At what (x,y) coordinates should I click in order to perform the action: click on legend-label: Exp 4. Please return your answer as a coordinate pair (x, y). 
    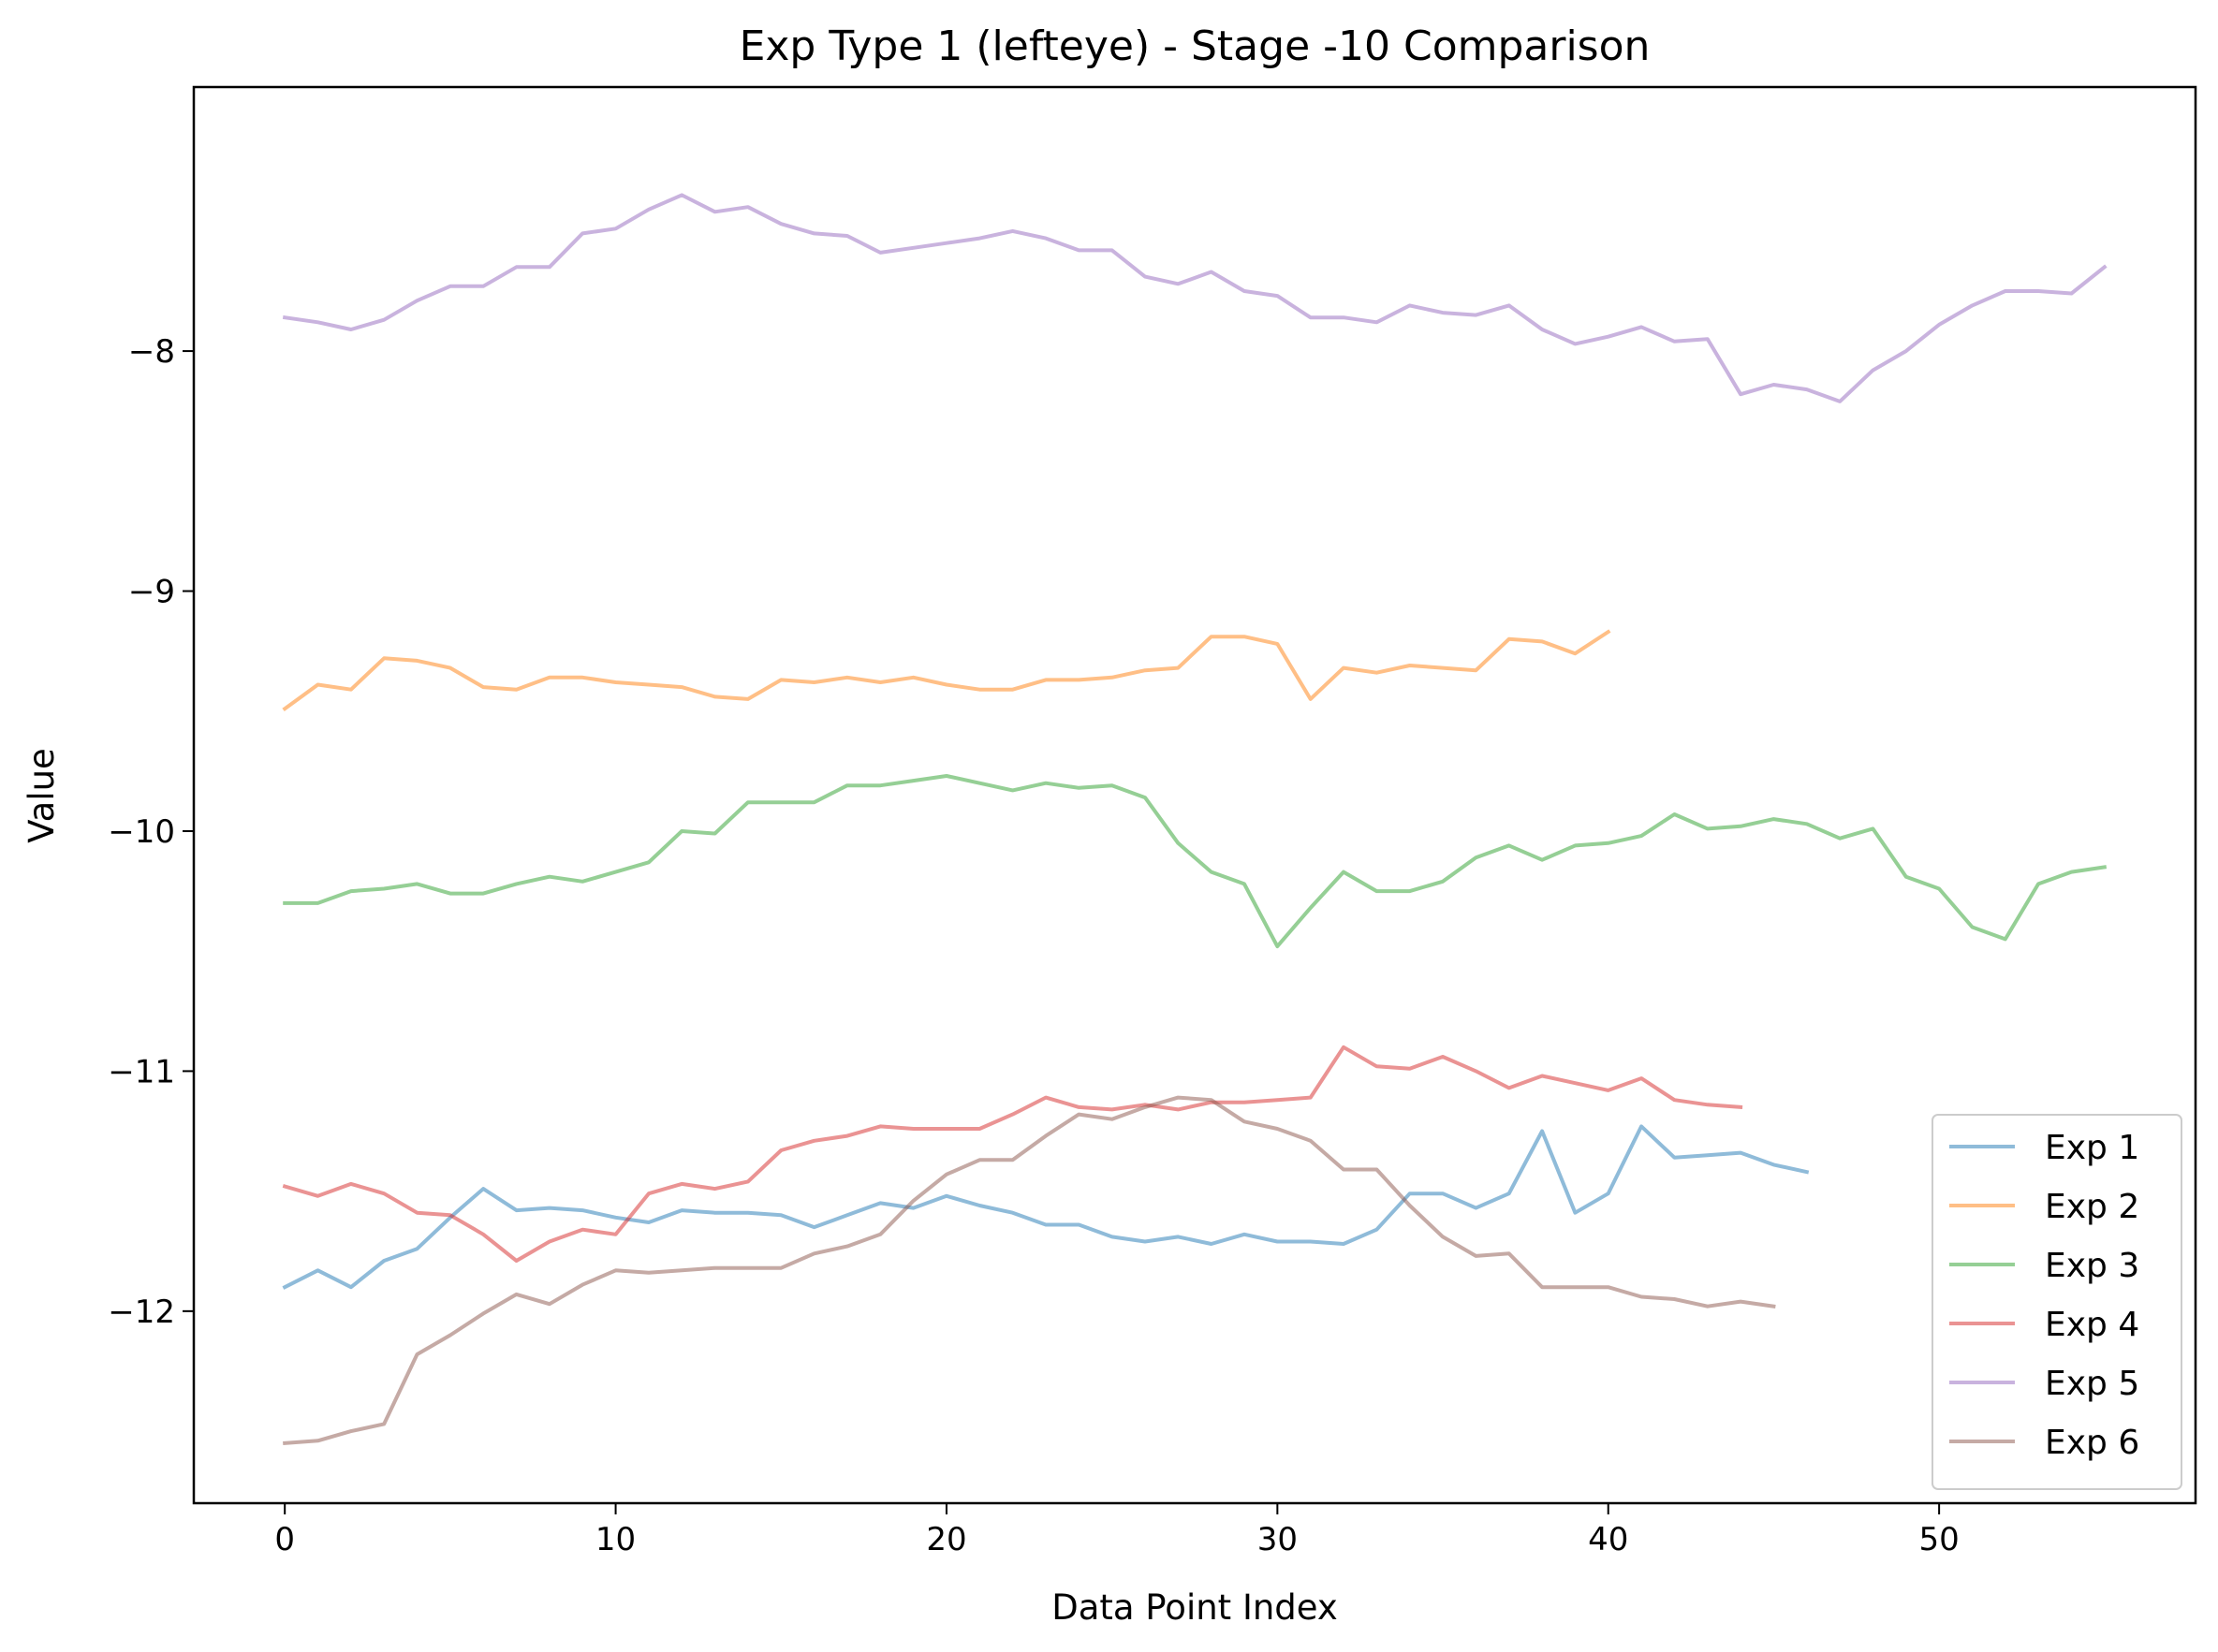
    Looking at the image, I should click on (2092, 1325).